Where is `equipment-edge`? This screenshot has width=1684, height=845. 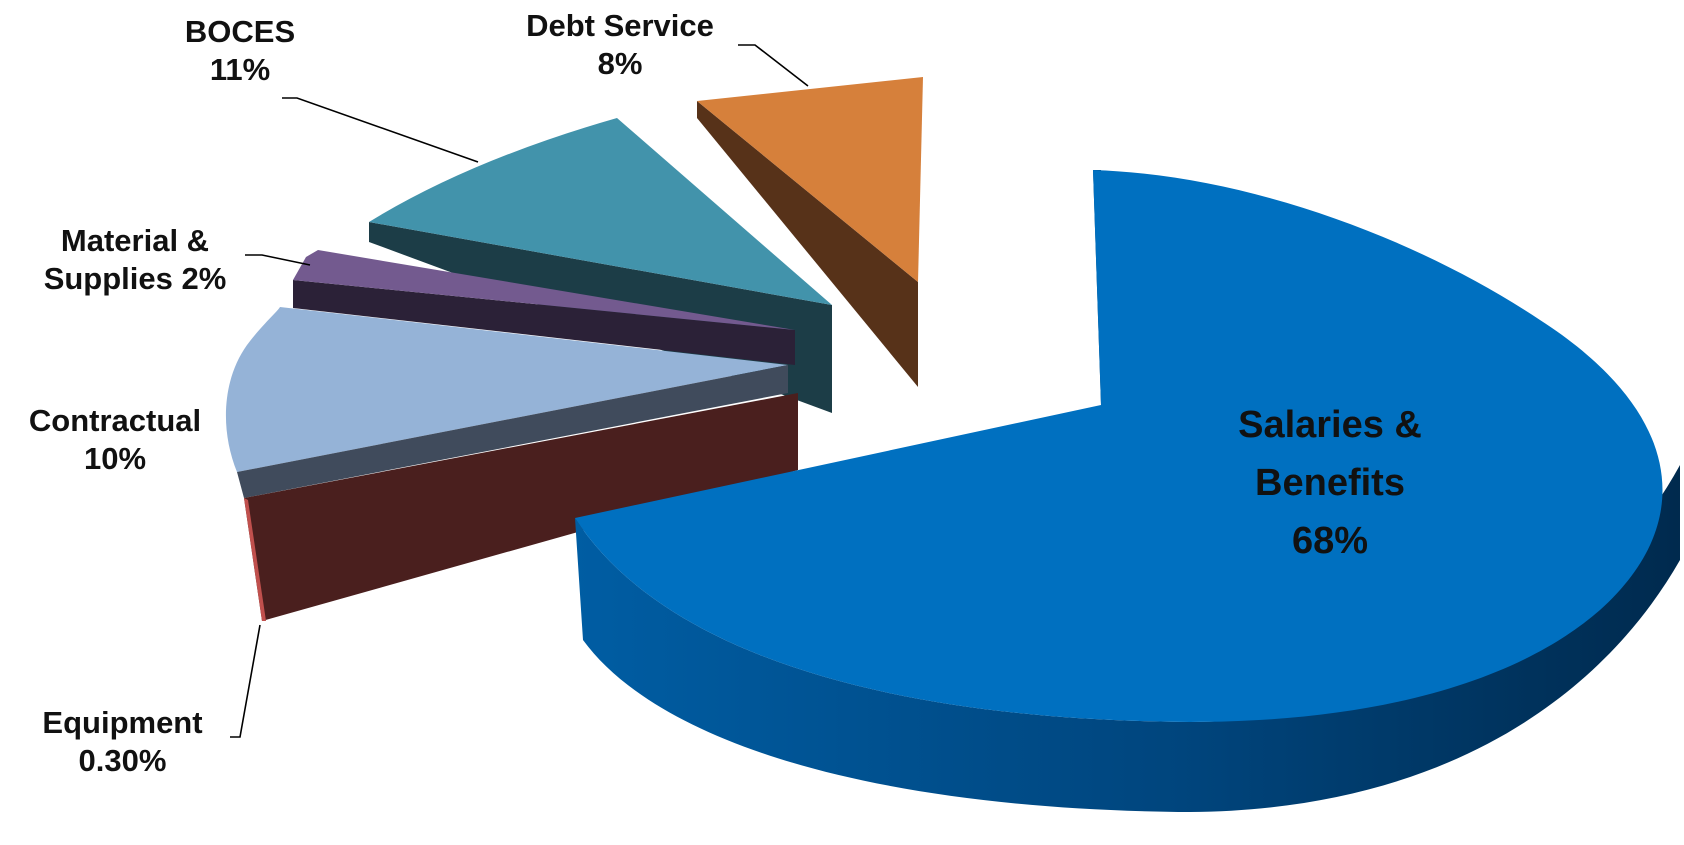 equipment-edge is located at coordinates (255, 559).